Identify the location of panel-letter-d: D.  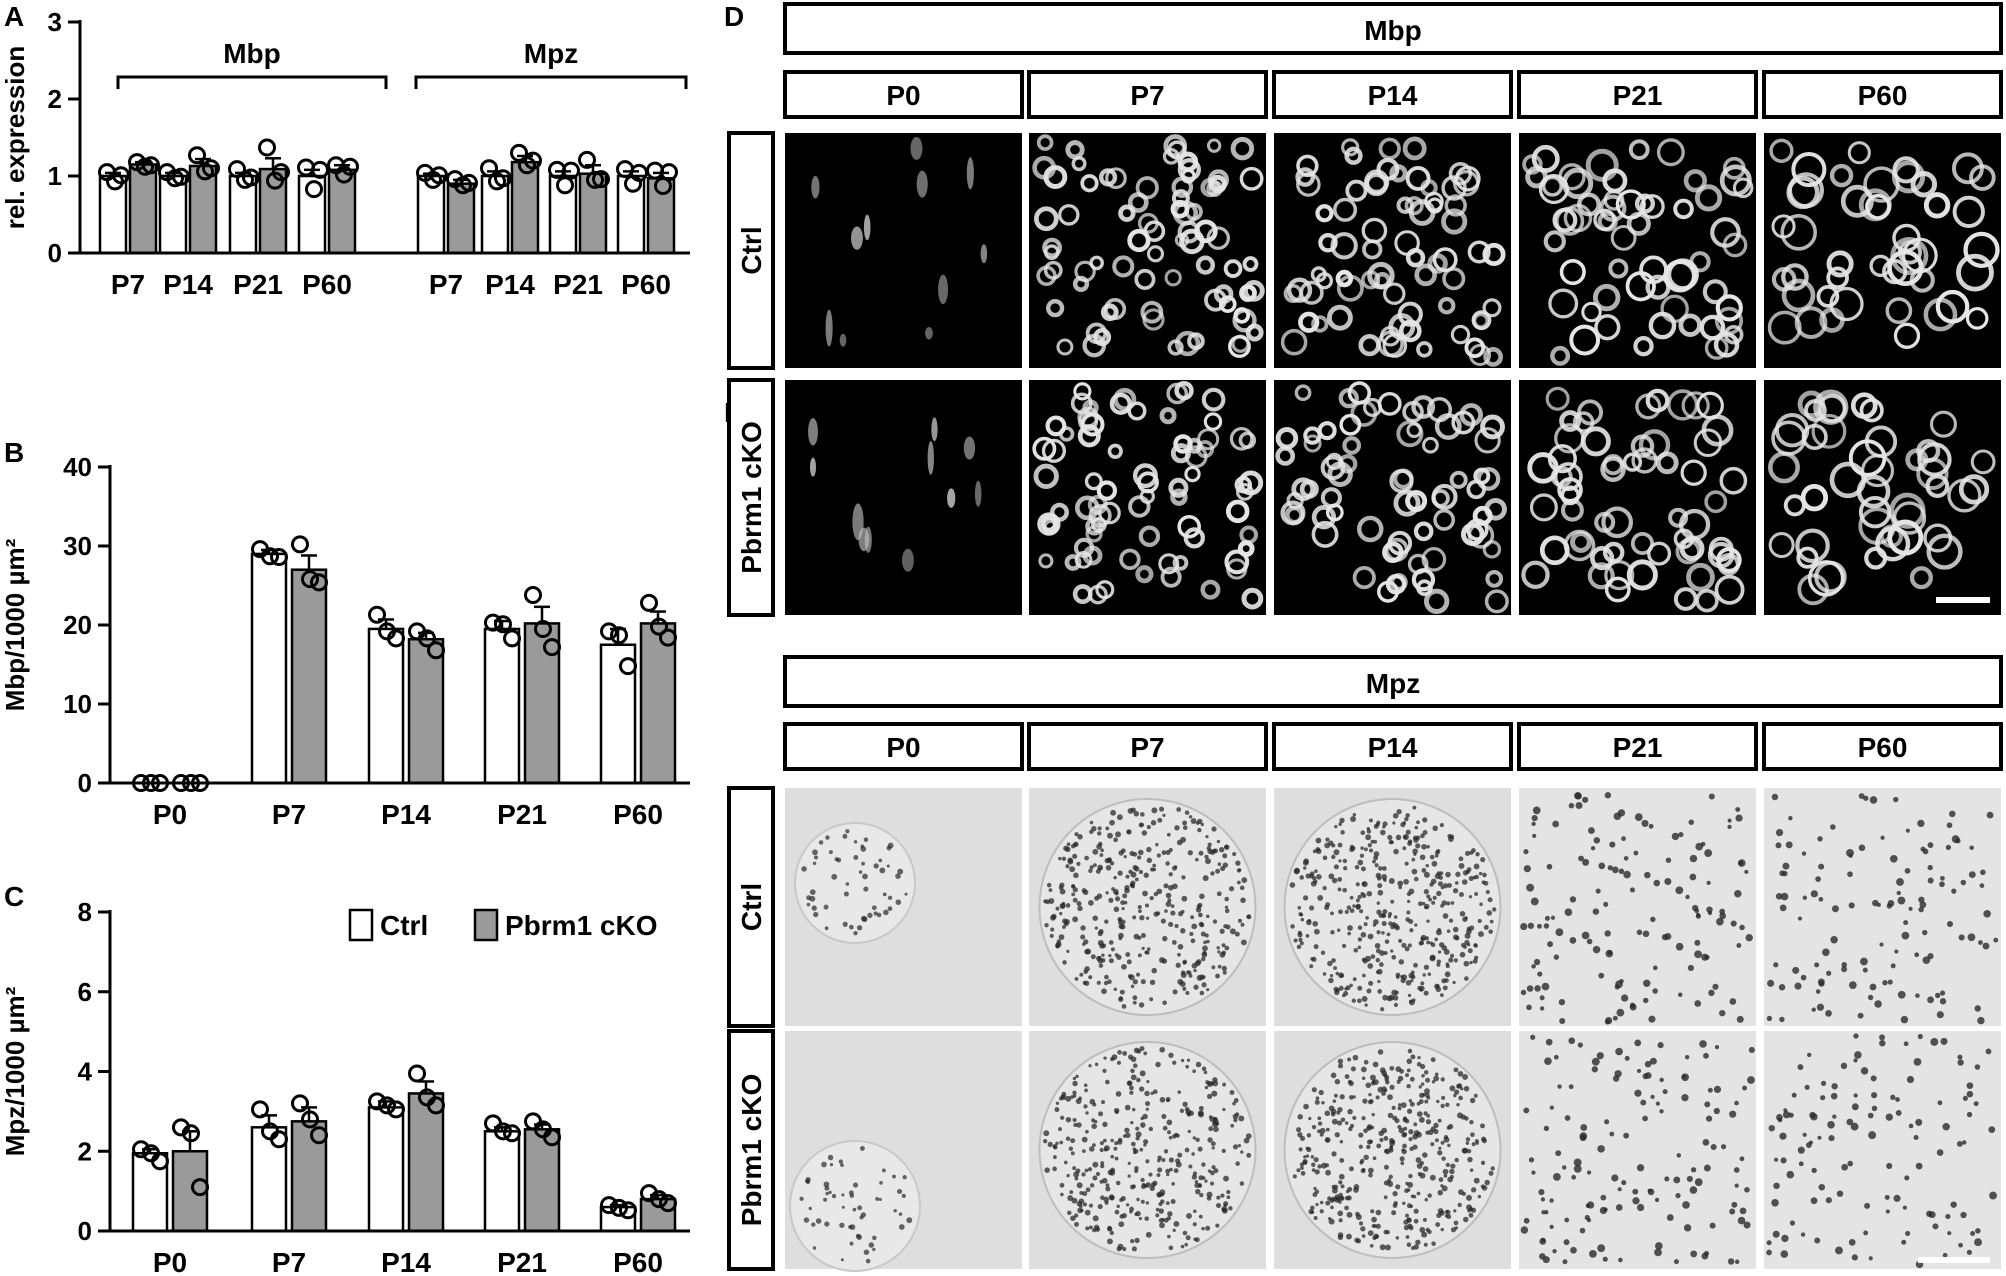
(734, 16).